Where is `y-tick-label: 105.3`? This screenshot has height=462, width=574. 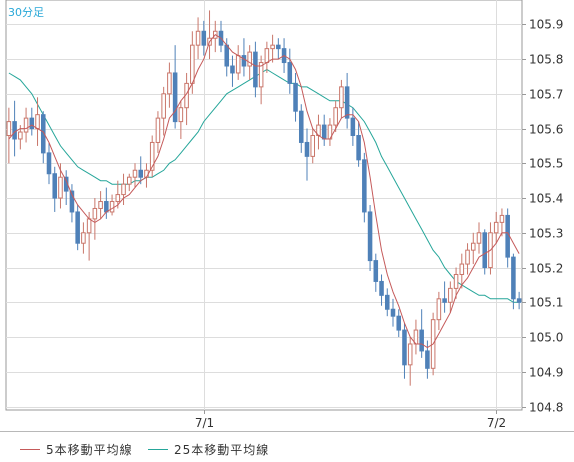 y-tick-label: 105.3 is located at coordinates (546, 234).